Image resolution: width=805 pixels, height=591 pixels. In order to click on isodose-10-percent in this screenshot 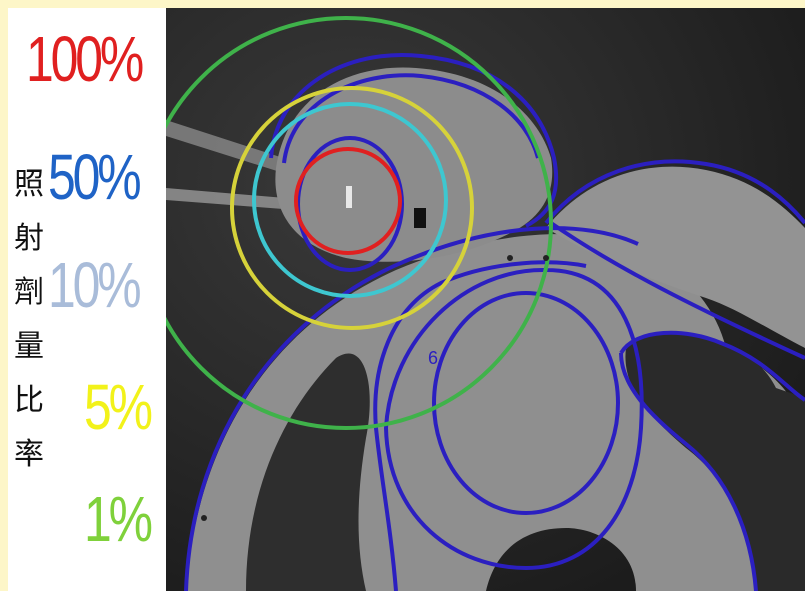, I will do `click(350, 200)`.